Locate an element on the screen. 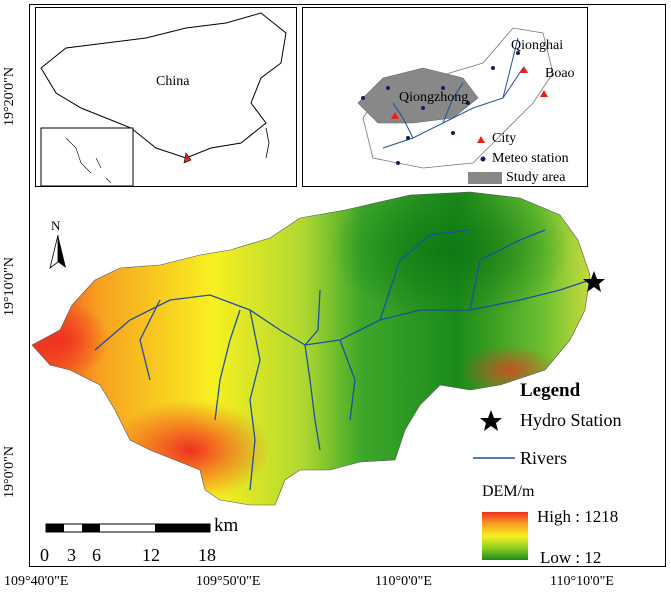  scale-tick-3: 3 is located at coordinates (71, 555).